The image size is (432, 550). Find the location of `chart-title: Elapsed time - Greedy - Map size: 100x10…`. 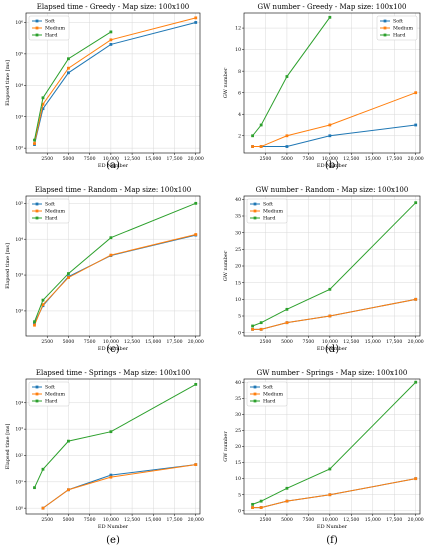

chart-title: Elapsed time - Greedy - Map size: 100x10… is located at coordinates (113, 7).